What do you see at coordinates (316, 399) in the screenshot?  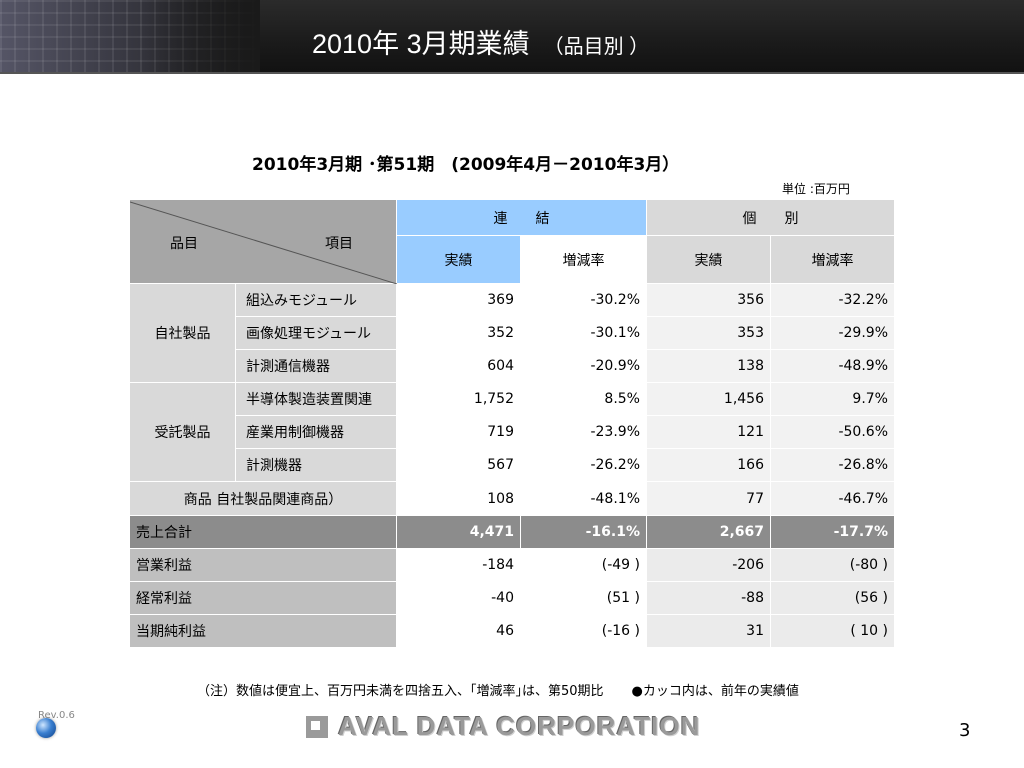 I see `item-label: 半導体製造装置関連` at bounding box center [316, 399].